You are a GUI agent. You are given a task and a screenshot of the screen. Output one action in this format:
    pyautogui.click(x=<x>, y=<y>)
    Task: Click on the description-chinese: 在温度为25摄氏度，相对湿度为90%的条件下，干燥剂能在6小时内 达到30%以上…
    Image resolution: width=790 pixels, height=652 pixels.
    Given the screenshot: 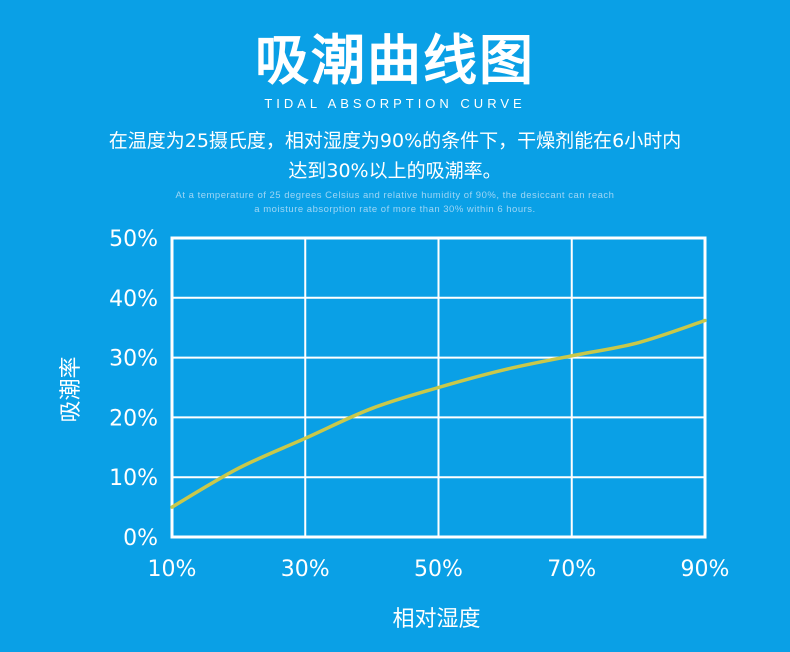 What is the action you would take?
    pyautogui.click(x=395, y=156)
    